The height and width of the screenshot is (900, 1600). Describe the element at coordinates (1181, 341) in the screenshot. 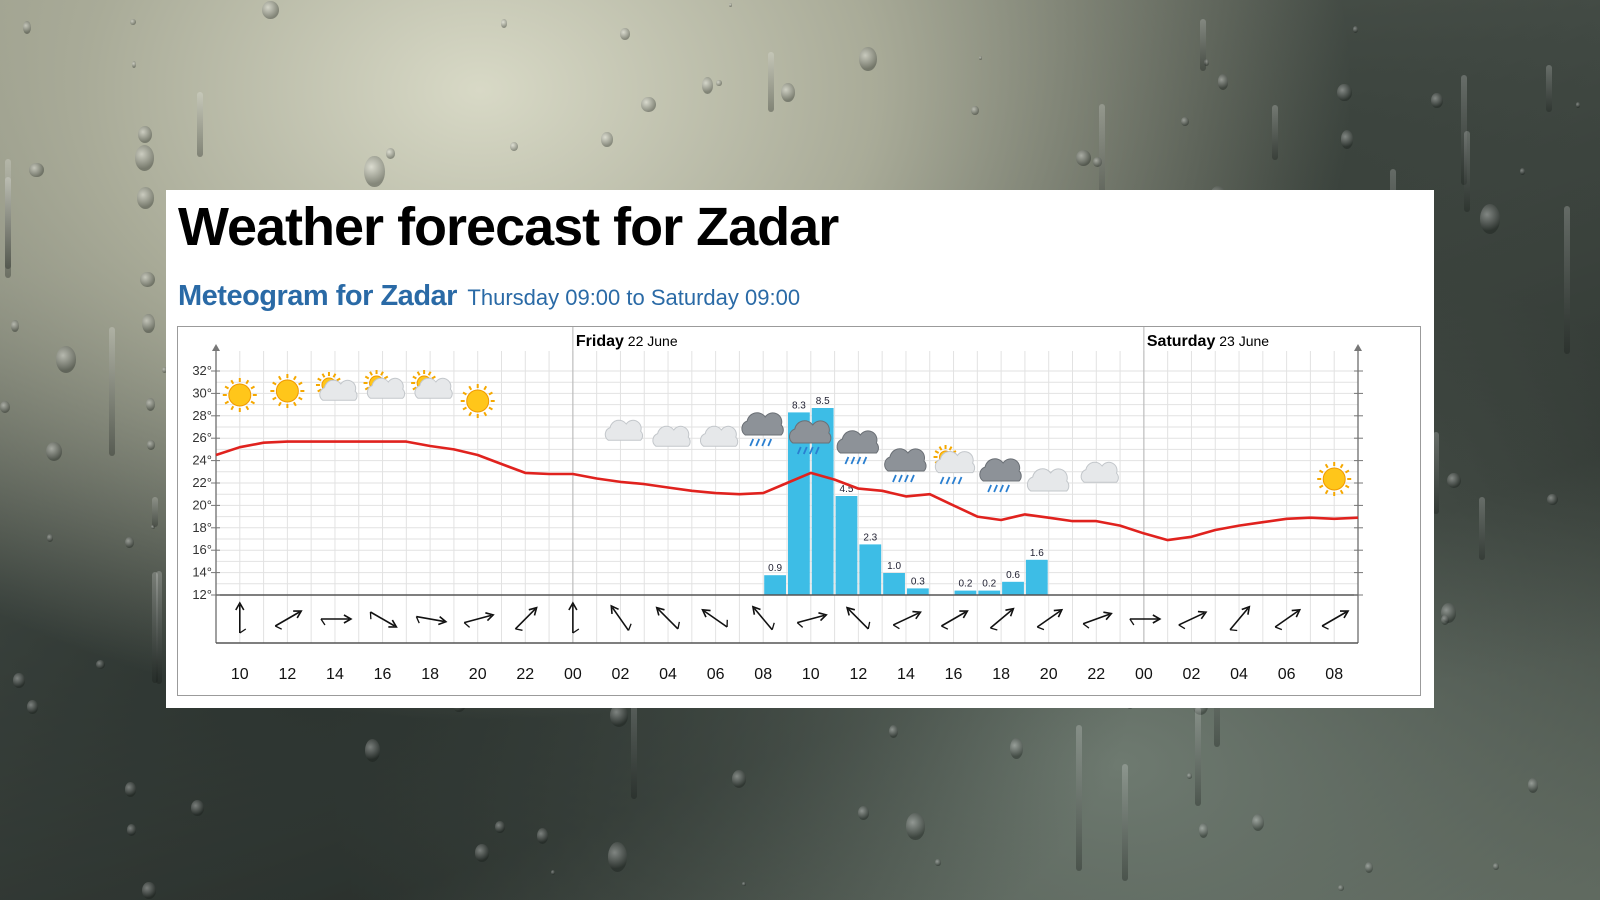

I see `day-name: Saturday` at that location.